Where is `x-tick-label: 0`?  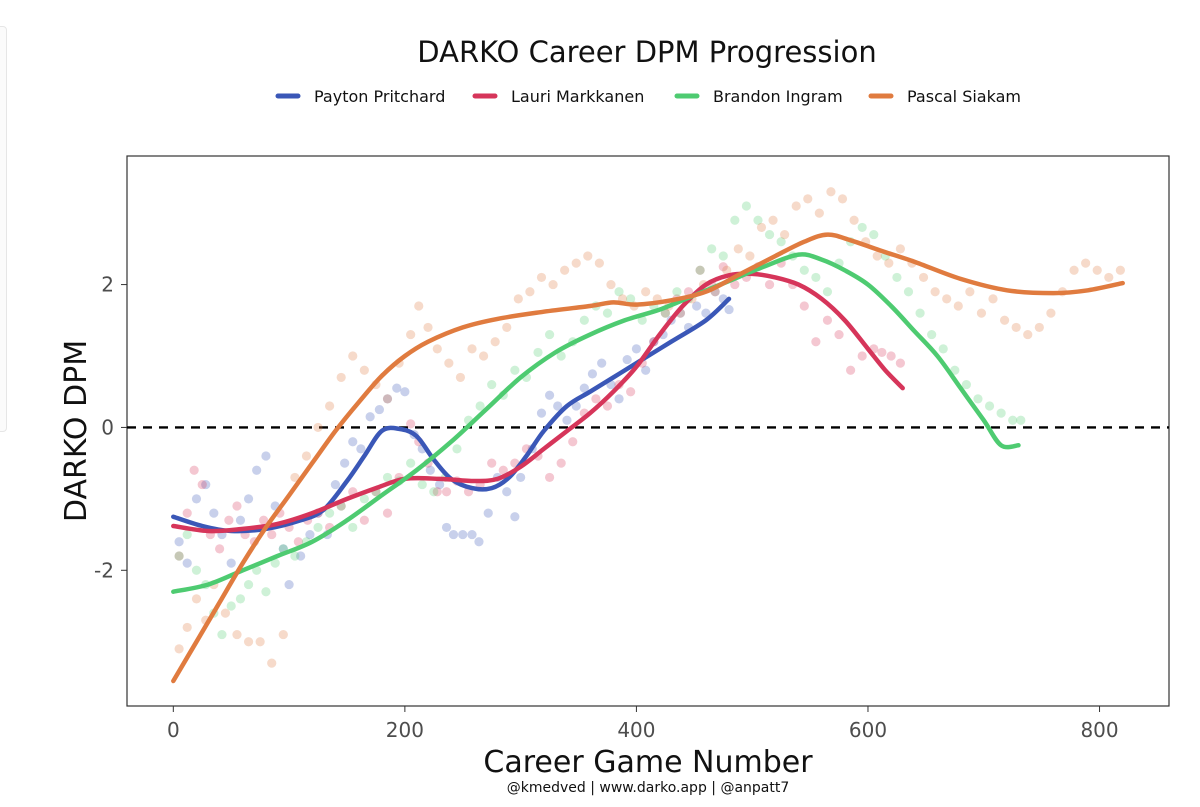
x-tick-label: 0 is located at coordinates (173, 730).